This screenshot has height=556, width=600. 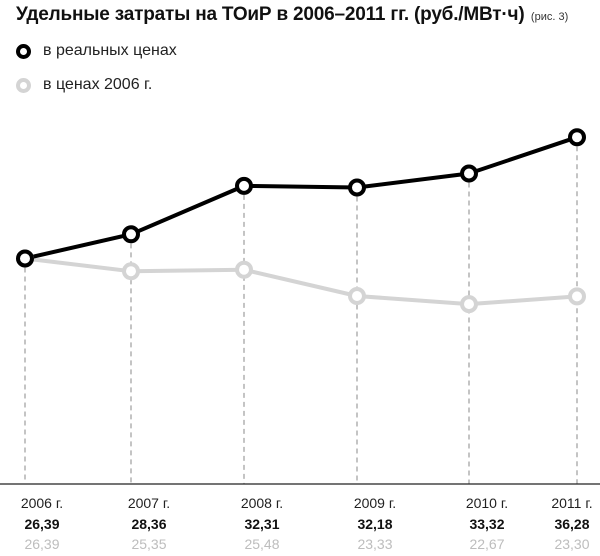 I want to click on legend: в реальных ценах в ценах 2006 г., so click(x=96, y=74).